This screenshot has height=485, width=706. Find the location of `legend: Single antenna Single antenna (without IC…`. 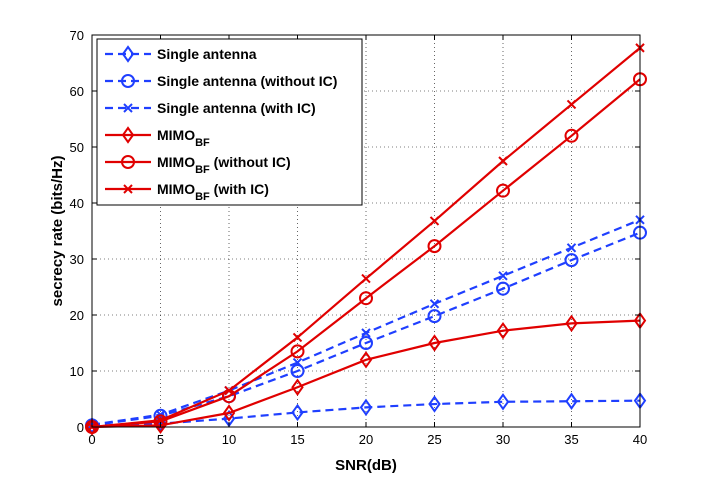

legend: Single antenna Single antenna (without IC… is located at coordinates (229, 122).